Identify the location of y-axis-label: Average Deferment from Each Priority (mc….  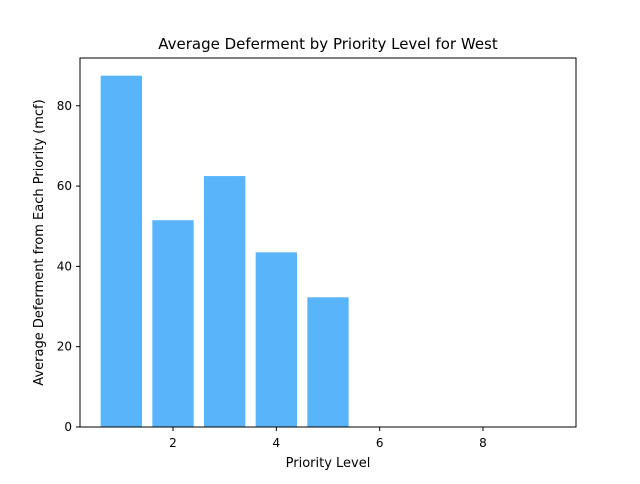
(39, 242).